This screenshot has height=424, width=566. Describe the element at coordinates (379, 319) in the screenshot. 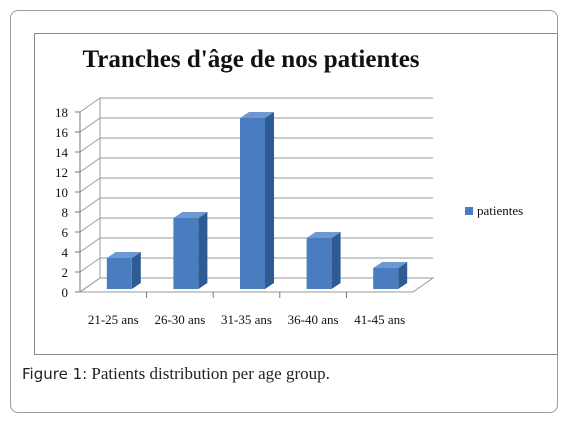

I see `x-tick-label: 41-45 ans` at that location.